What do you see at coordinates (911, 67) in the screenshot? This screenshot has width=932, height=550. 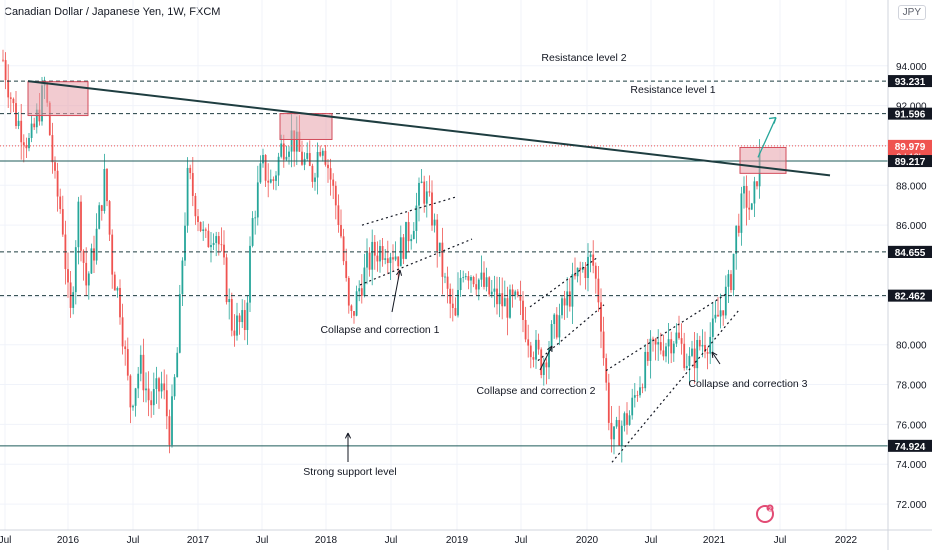 I see `y-tick-label: 94.000` at bounding box center [911, 67].